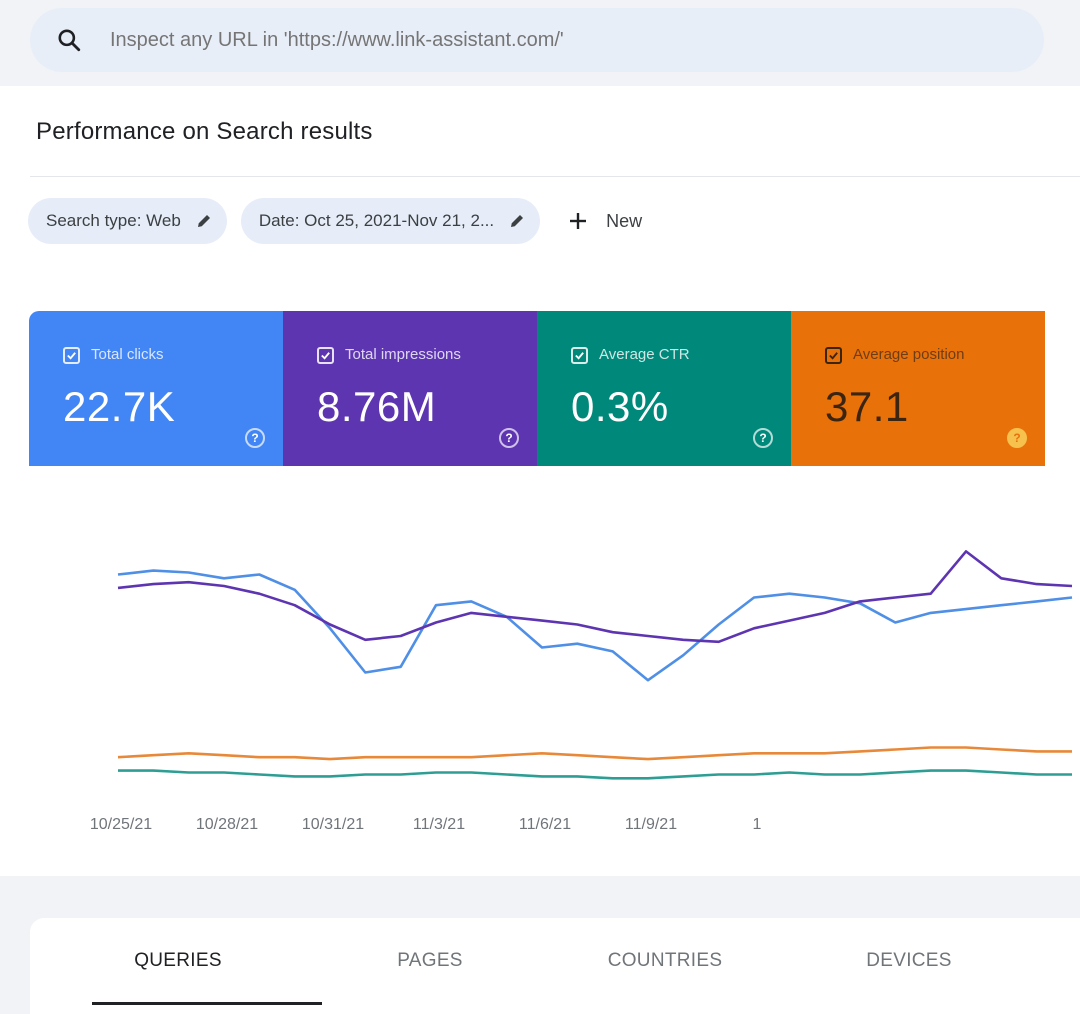 This screenshot has height=1014, width=1080. Describe the element at coordinates (439, 824) in the screenshot. I see `x-tick-label: 11/3/21` at that location.